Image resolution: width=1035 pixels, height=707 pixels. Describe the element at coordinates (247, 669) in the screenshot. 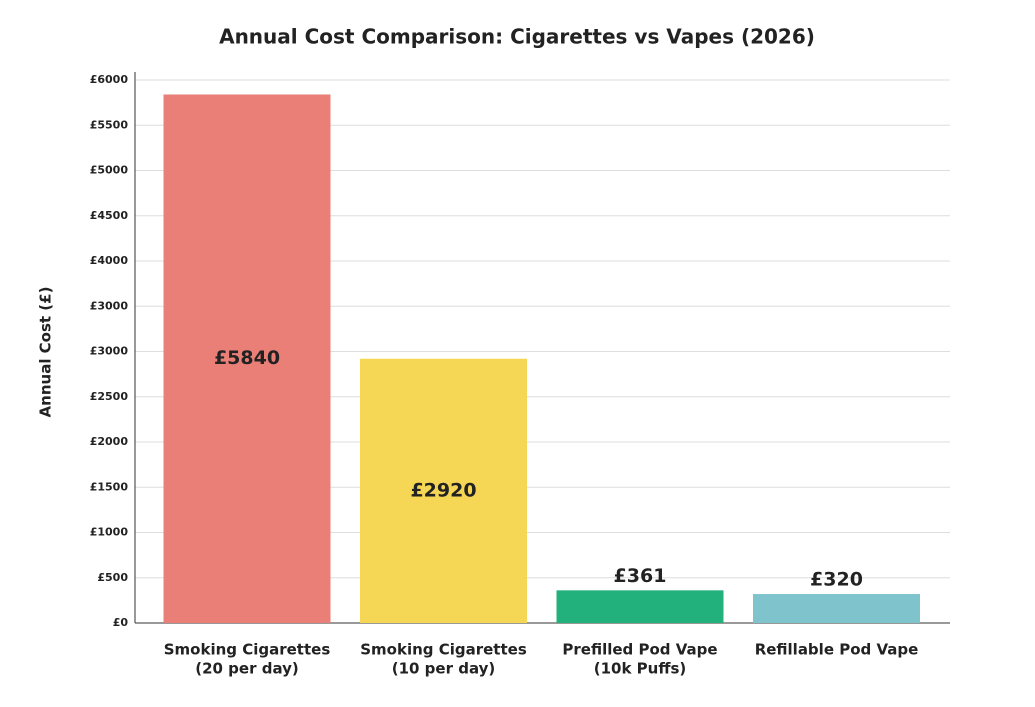

I see `x-tick-label: (20 per day)` at that location.